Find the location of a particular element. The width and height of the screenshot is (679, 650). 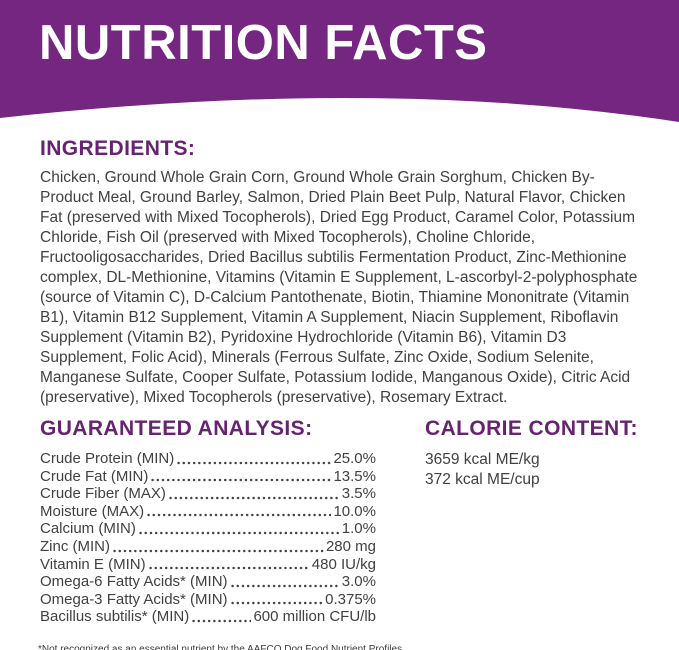

analysis-row-label: Crude Protein (MIN) is located at coordinates (107, 458).